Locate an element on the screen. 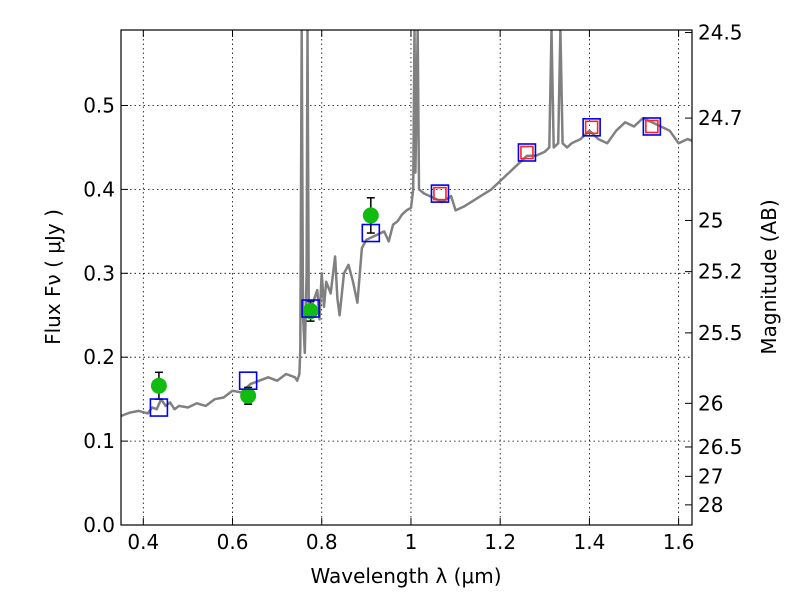 The image size is (800, 600). y-tick-label: 0.1 is located at coordinates (99, 441).